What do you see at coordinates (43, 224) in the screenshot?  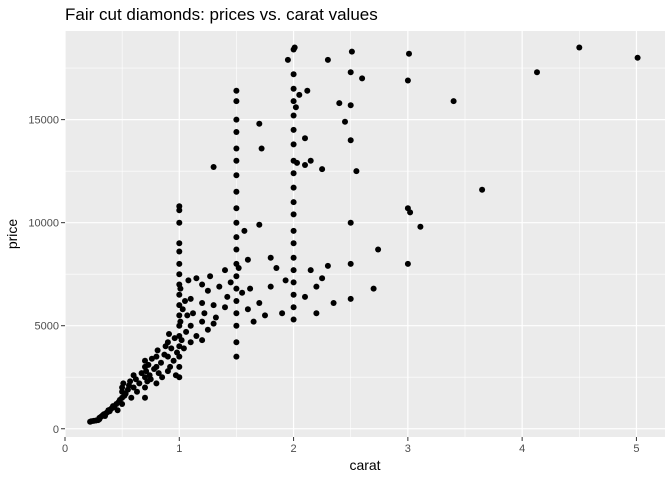 I see `y-tick-label: 10000` at bounding box center [43, 224].